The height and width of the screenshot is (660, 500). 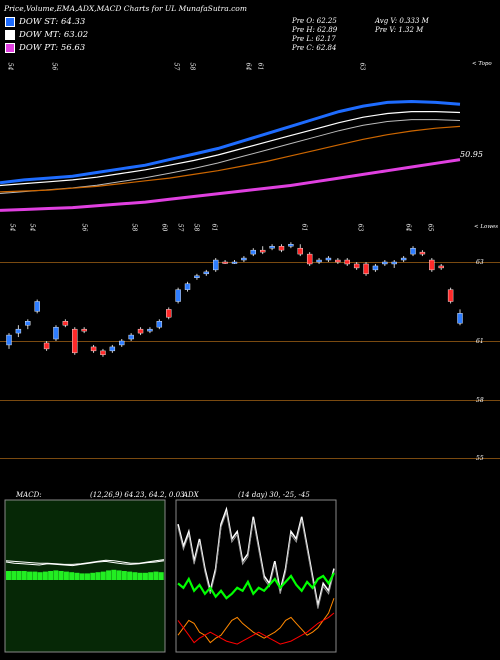 What do you see at coordinates (52, 48) in the screenshot?
I see `legend-dow-pt-label: DOW PT: 56.63` at bounding box center [52, 48].